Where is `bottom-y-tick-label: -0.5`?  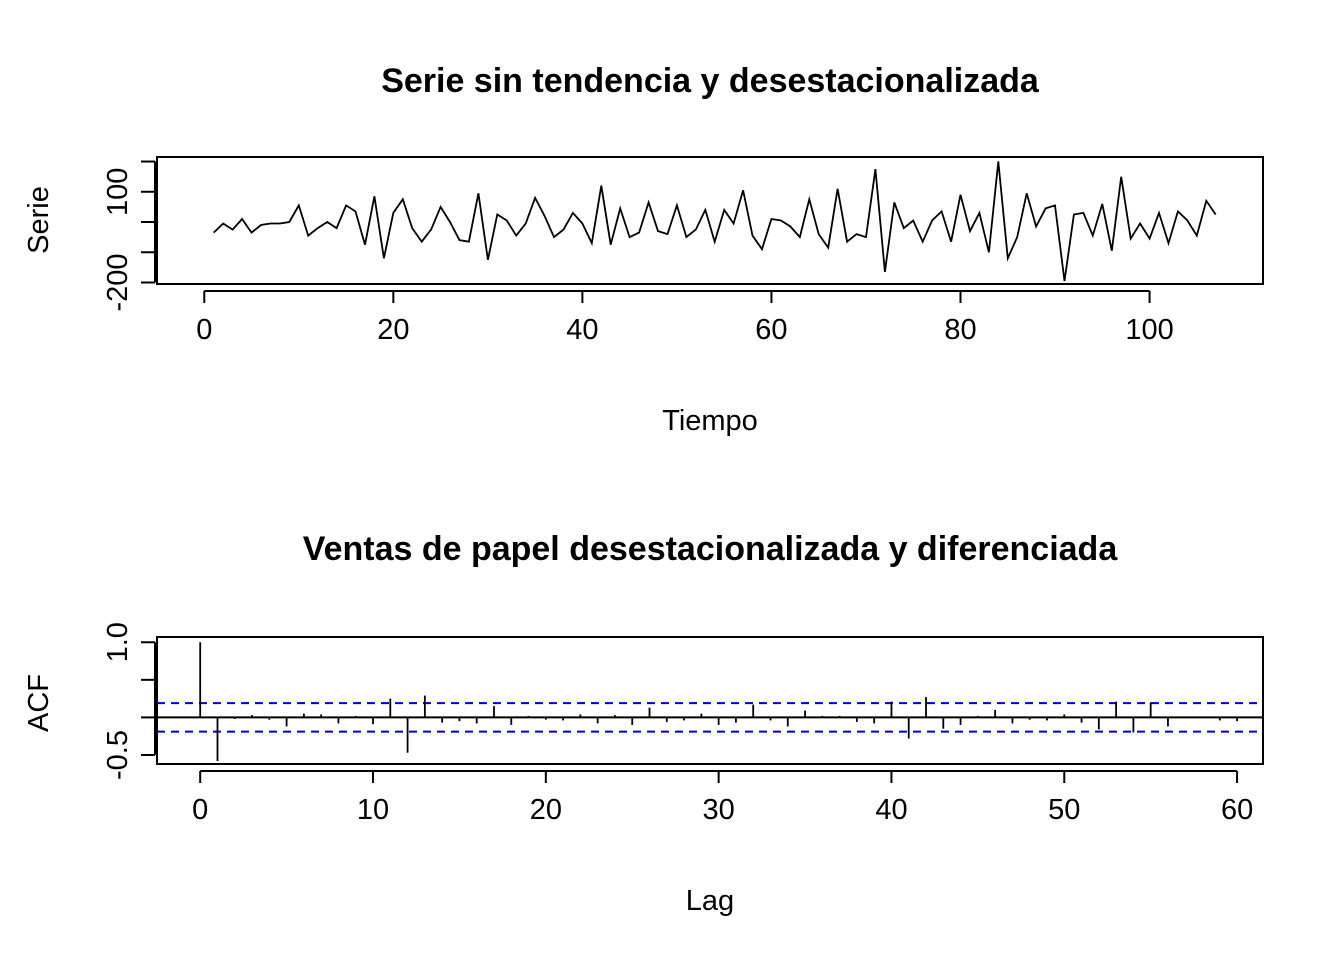 bottom-y-tick-label: -0.5 is located at coordinates (118, 755).